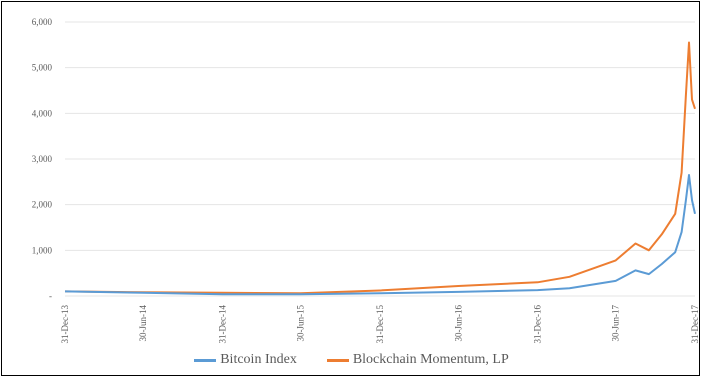 The height and width of the screenshot is (379, 703). I want to click on x-tick-label: 30-Jun-17, so click(616, 323).